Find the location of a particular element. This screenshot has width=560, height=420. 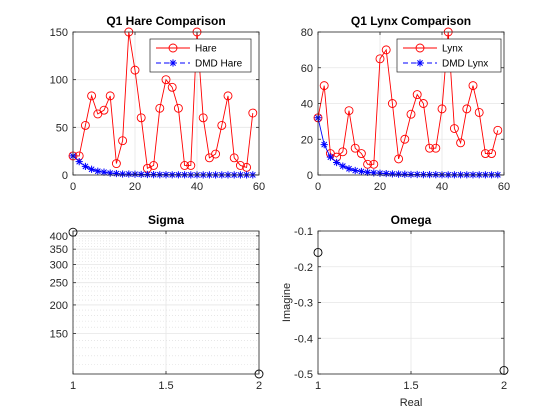

x-tick-label: 20 is located at coordinates (380, 187).